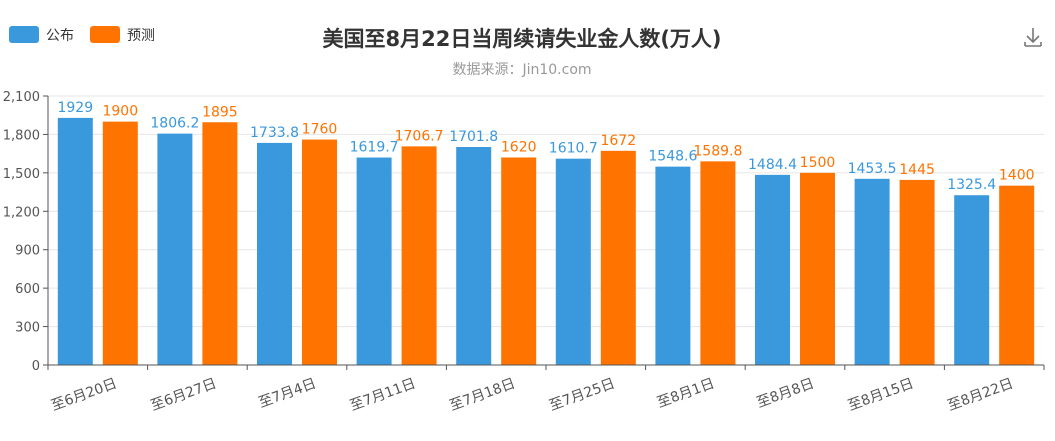 The width and height of the screenshot is (1055, 441). Describe the element at coordinates (184, 395) in the screenshot. I see `x-tick-label-1: 至6月27日` at that location.